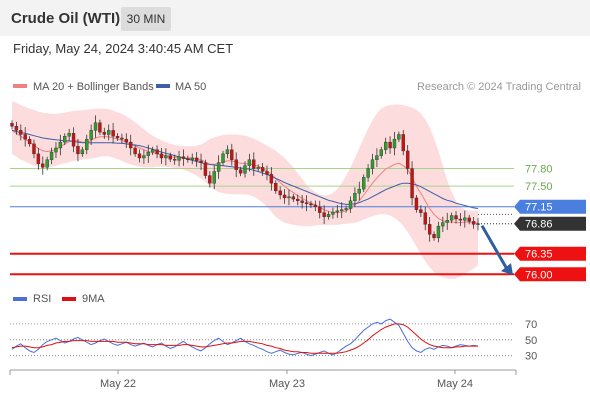 Image resolution: width=590 pixels, height=400 pixels. Describe the element at coordinates (20, 86) in the screenshot. I see `ma20-legend-swatch` at that location.